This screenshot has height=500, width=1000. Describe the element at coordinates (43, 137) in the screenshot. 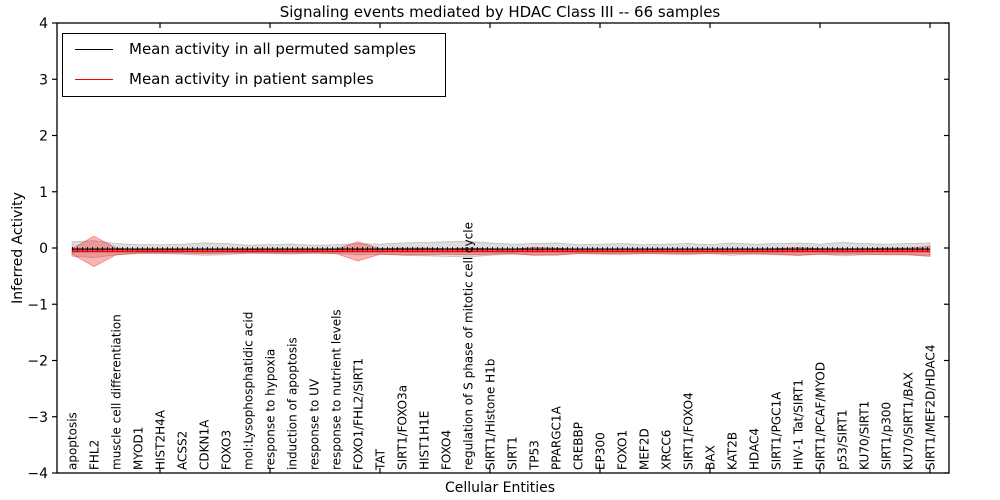

I see `y-tick-label: 2` at that location.